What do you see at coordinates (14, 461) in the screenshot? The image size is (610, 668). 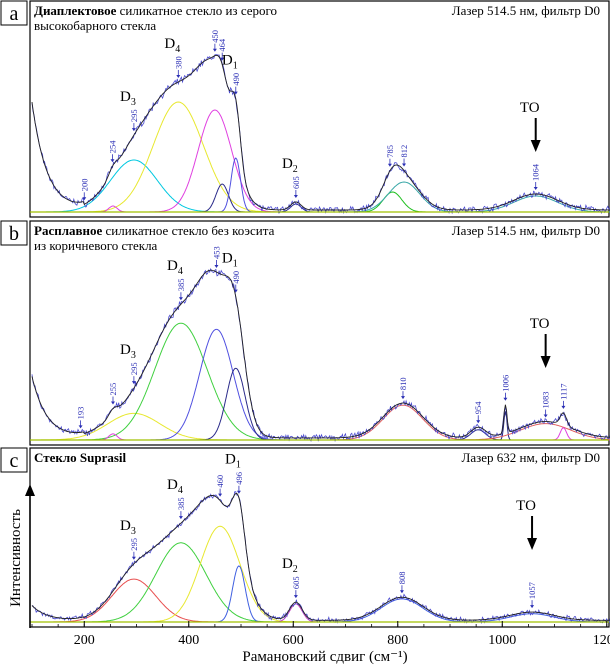 I see `panel-letter: c` at bounding box center [14, 461].